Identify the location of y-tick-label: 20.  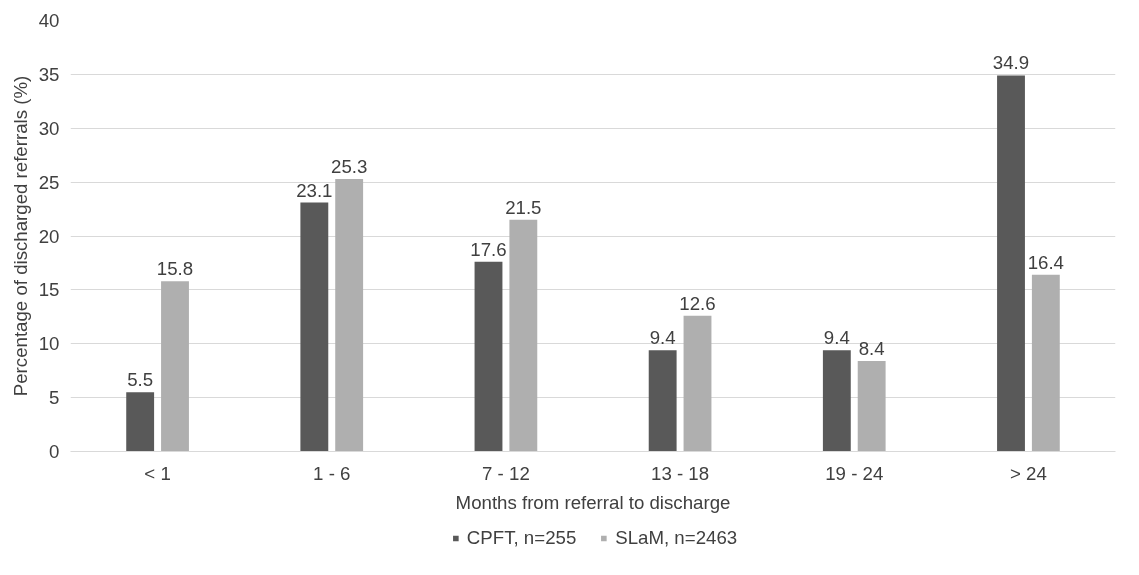
(49, 236).